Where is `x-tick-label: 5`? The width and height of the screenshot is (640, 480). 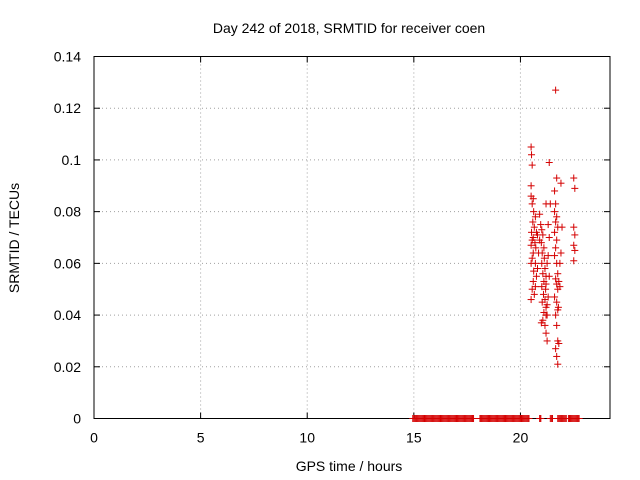
x-tick-label: 5 is located at coordinates (201, 438).